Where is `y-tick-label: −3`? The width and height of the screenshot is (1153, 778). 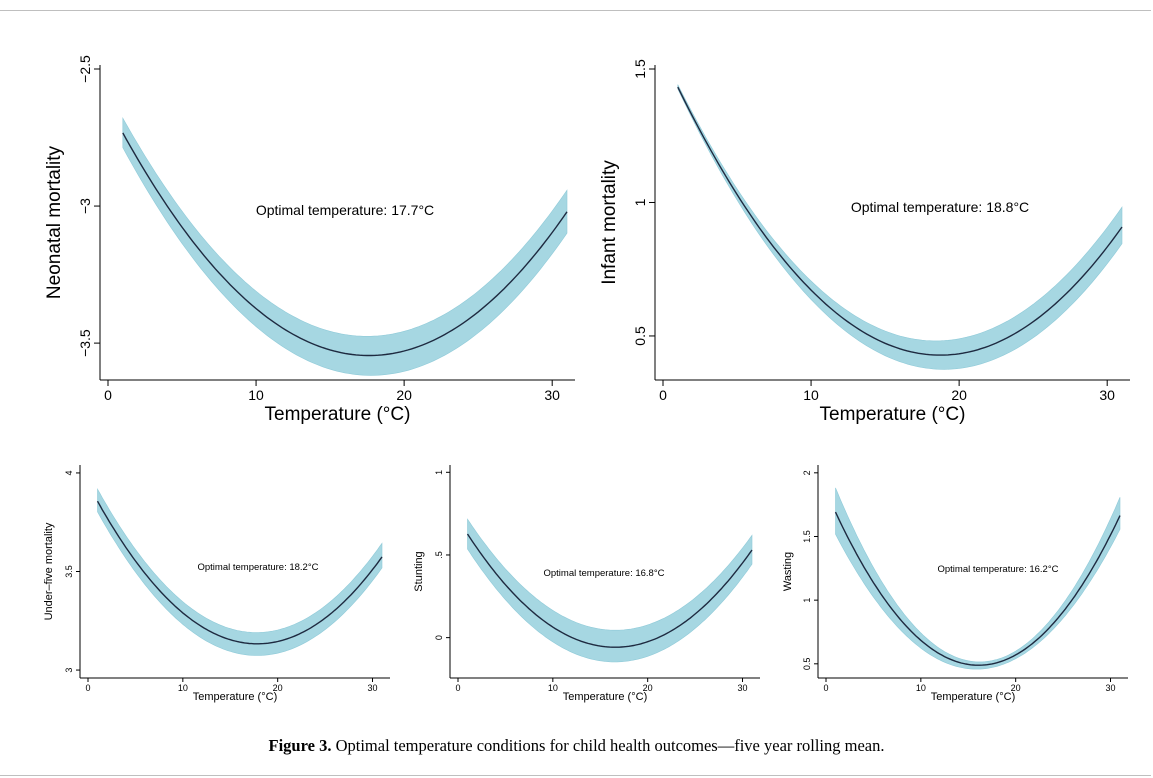 y-tick-label: −3 is located at coordinates (85, 206).